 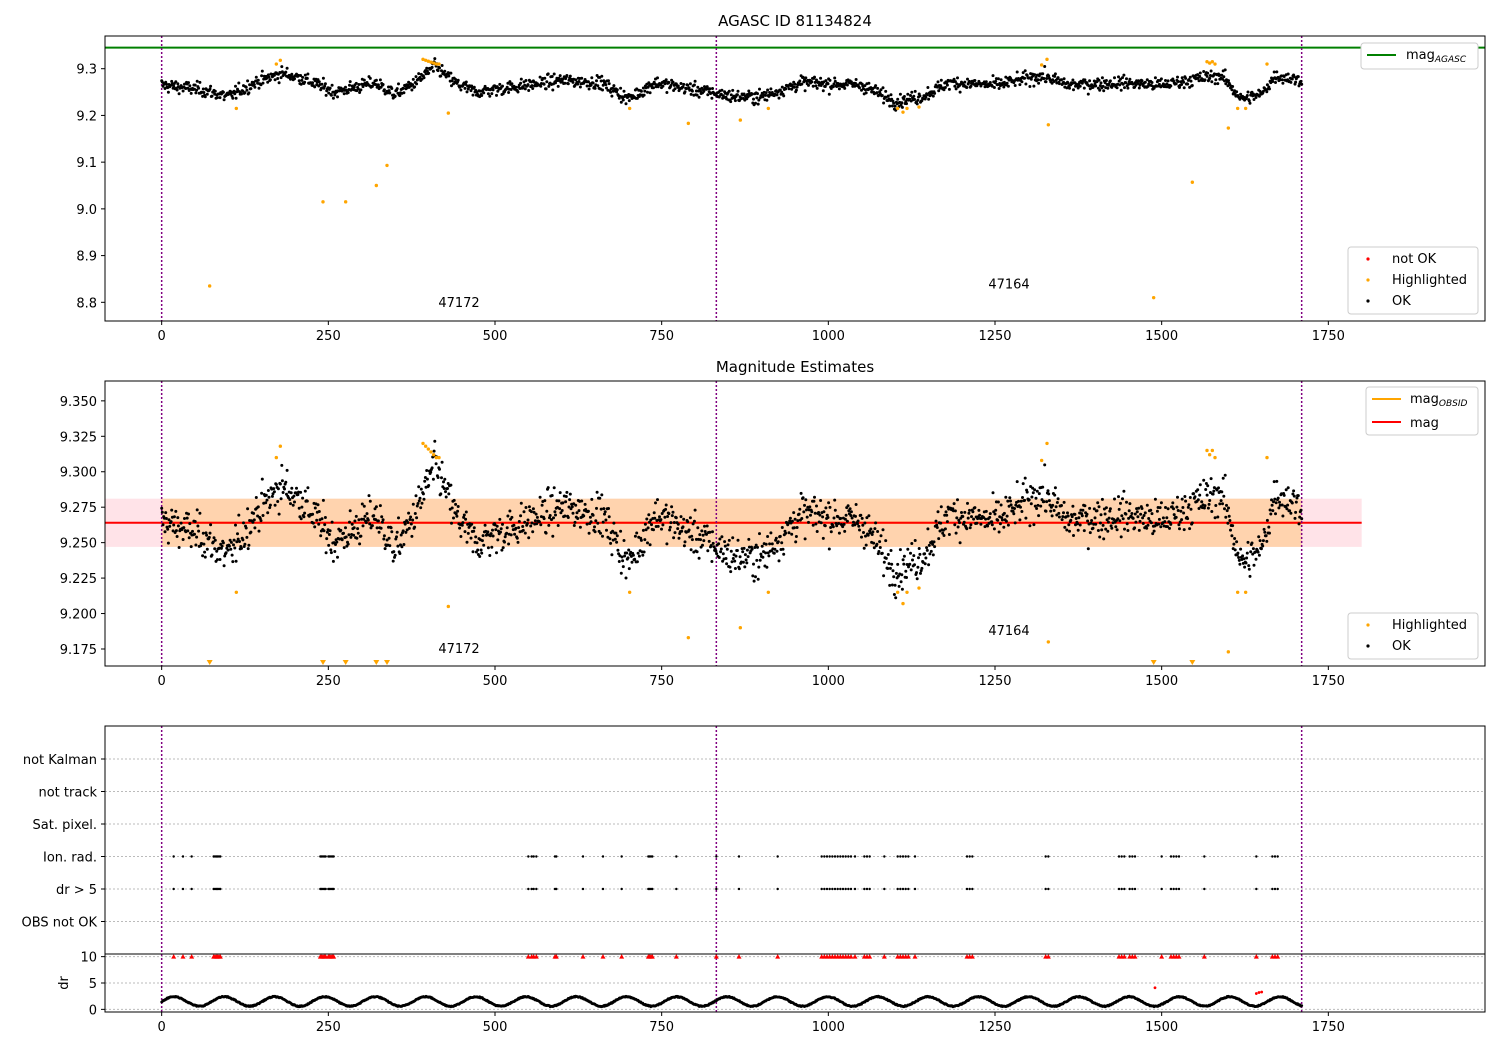 I want to click on agasc-xtick-label: 1250, so click(x=994, y=336).